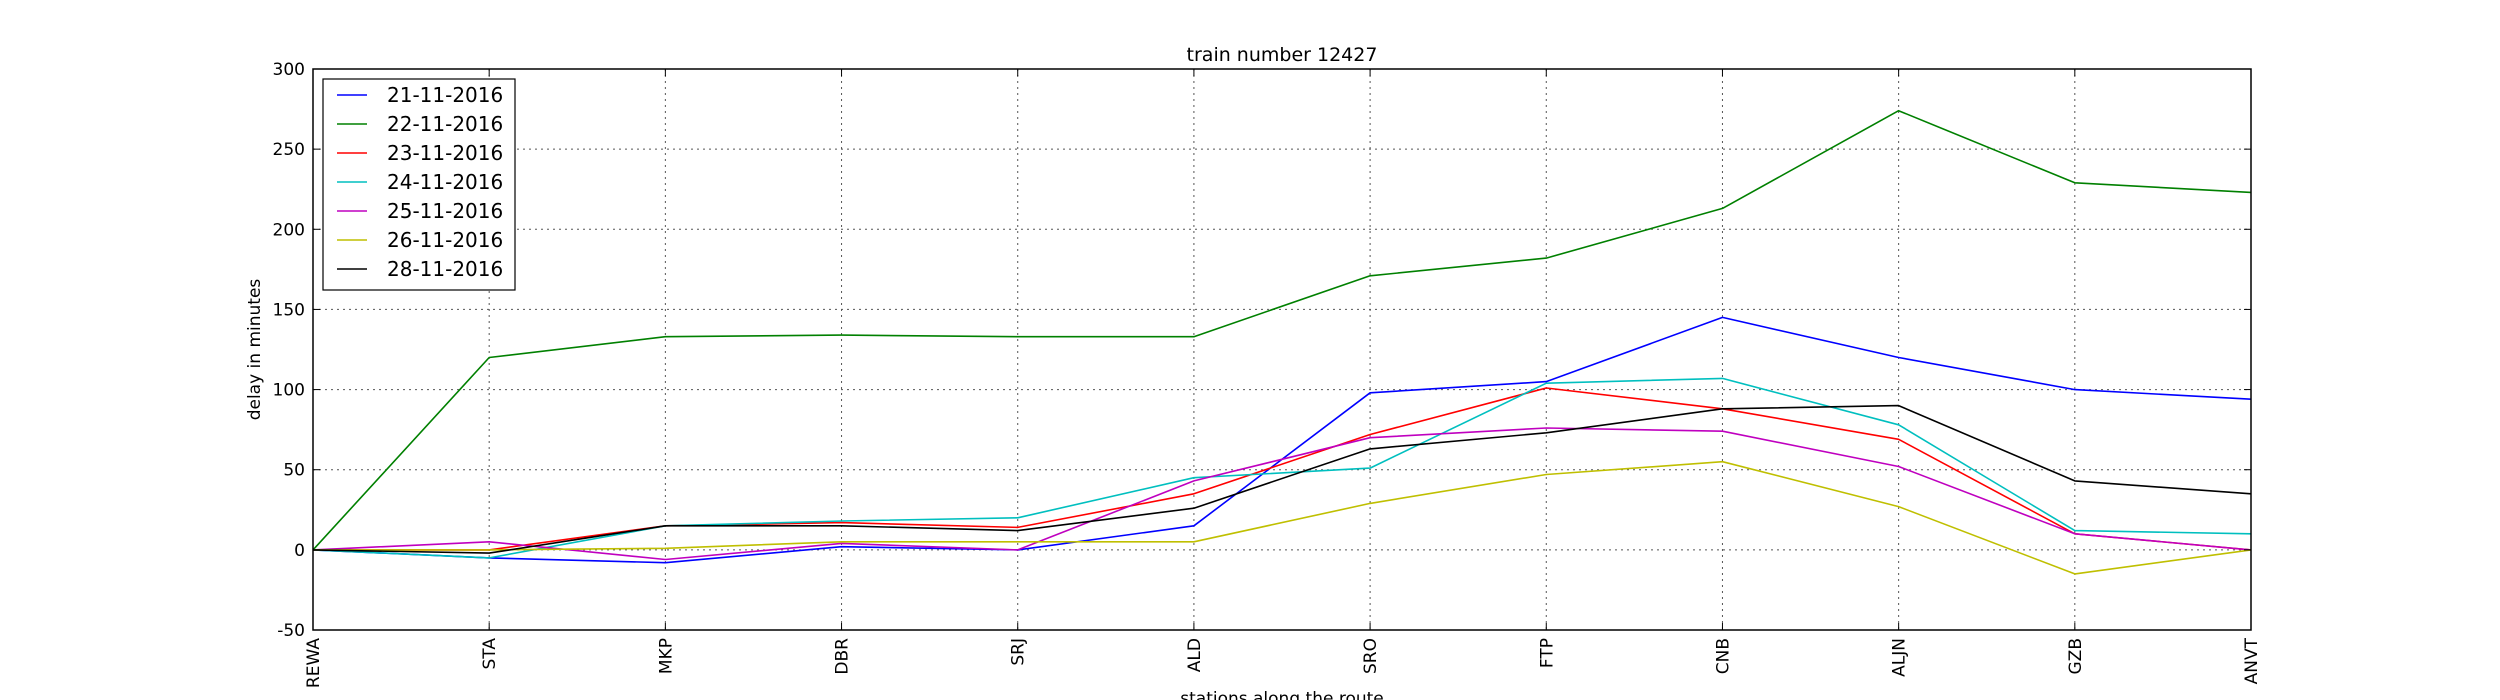 This screenshot has height=700, width=2500. Describe the element at coordinates (445, 240) in the screenshot. I see `legend-label: 26-11-2016` at that location.